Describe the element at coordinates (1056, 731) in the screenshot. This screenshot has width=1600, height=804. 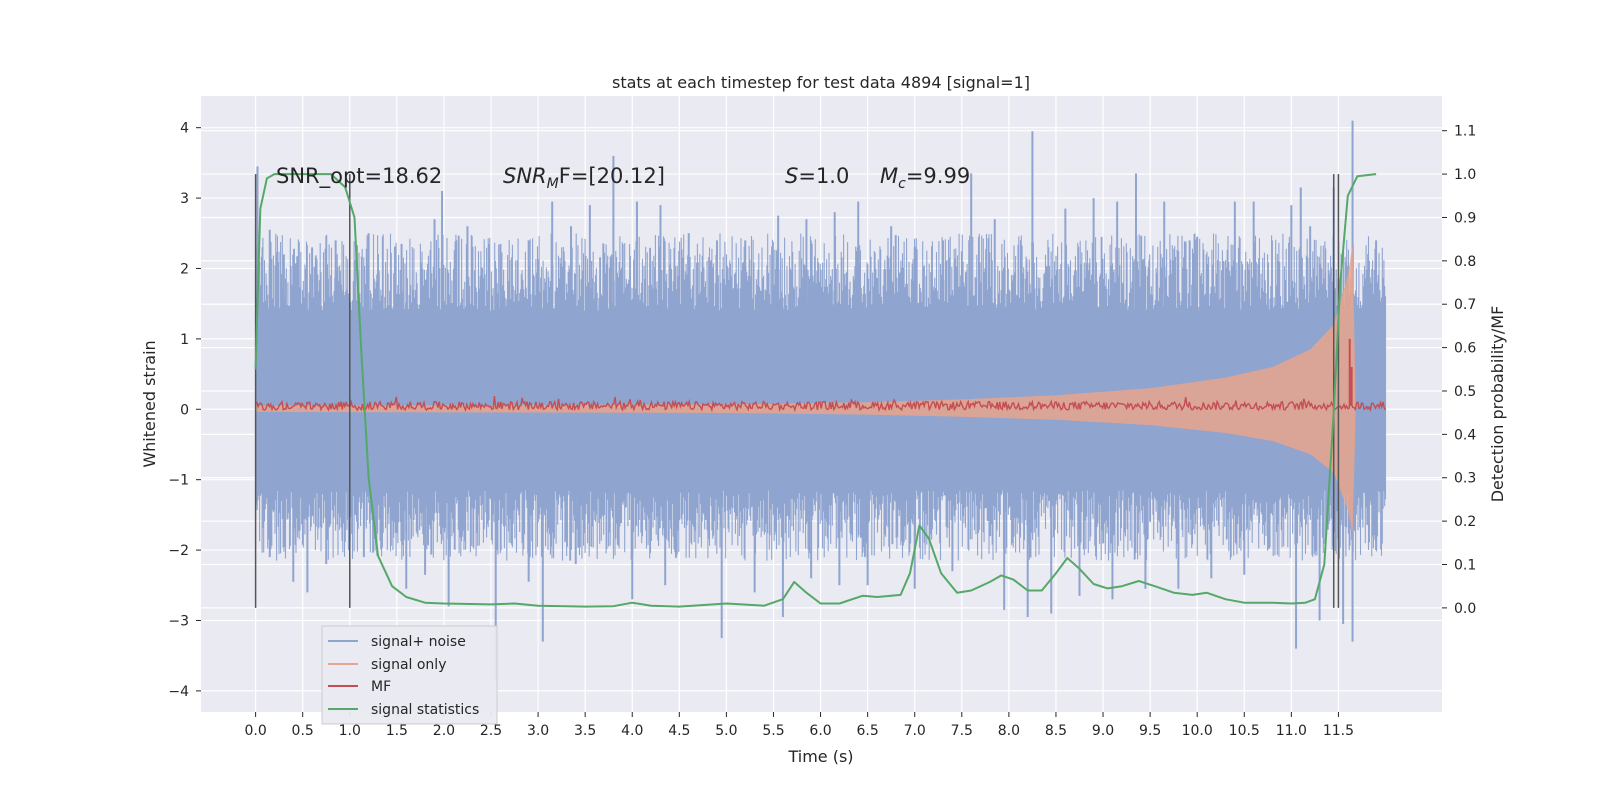
I see `x-tick-label: 8.5` at that location.